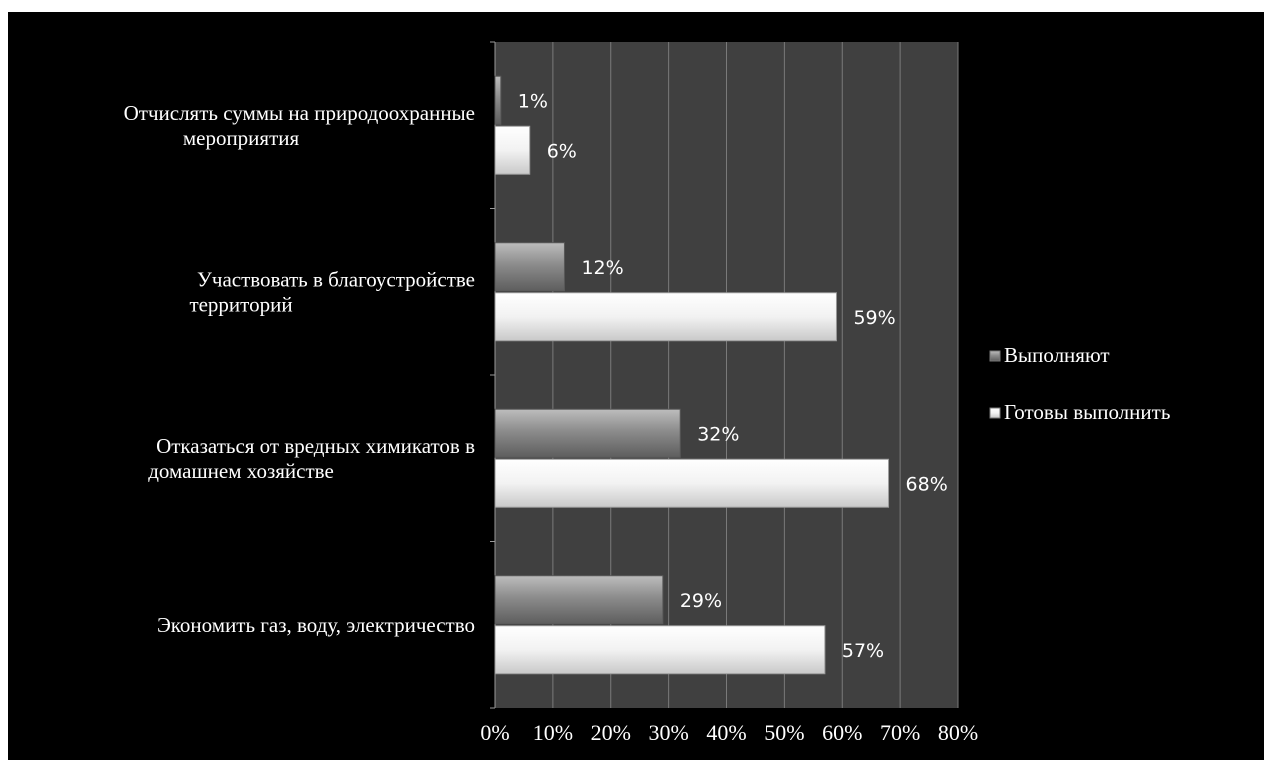 This screenshot has height=764, width=1274. Describe the element at coordinates (1087, 412) in the screenshot. I see `legend-label: Готовы выполнить` at that location.